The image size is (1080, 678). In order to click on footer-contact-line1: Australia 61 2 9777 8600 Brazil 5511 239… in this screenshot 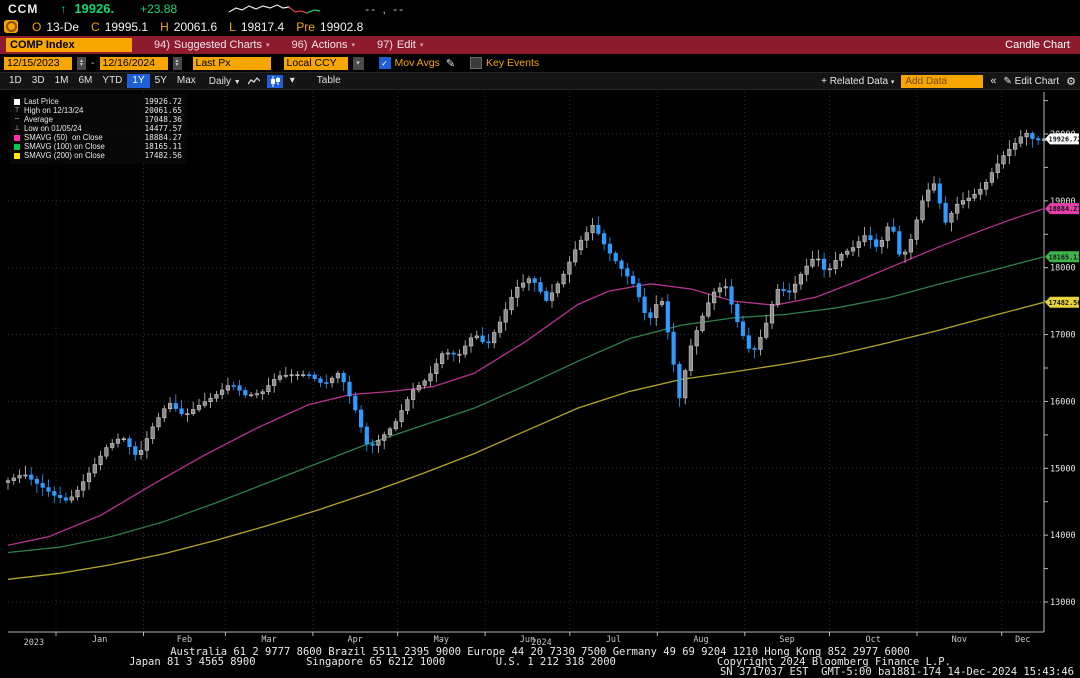, I will do `click(540, 652)`.